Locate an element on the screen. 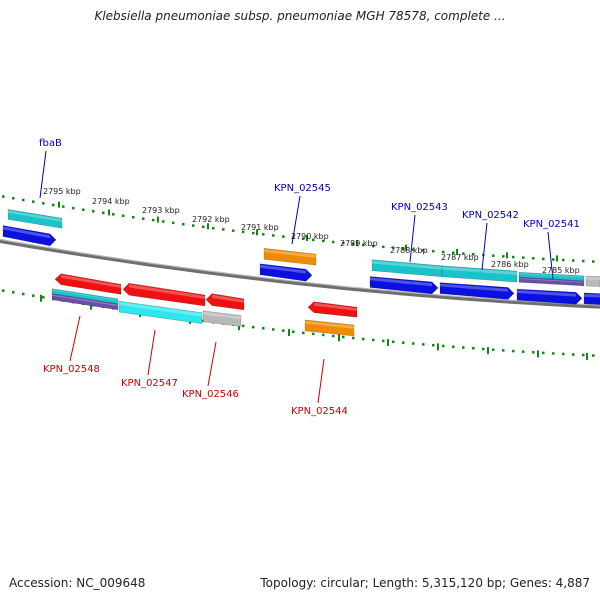 Image resolution: width=600 pixels, height=600 pixels. kpn-02543-leader is located at coordinates (412, 238).